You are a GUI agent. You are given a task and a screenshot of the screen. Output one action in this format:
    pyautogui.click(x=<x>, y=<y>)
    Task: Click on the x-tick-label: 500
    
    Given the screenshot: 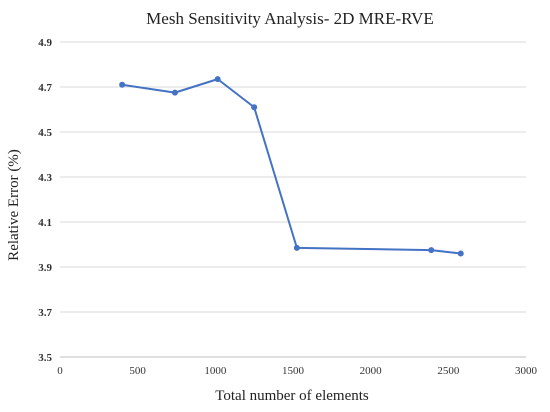 What is the action you would take?
    pyautogui.click(x=137, y=371)
    